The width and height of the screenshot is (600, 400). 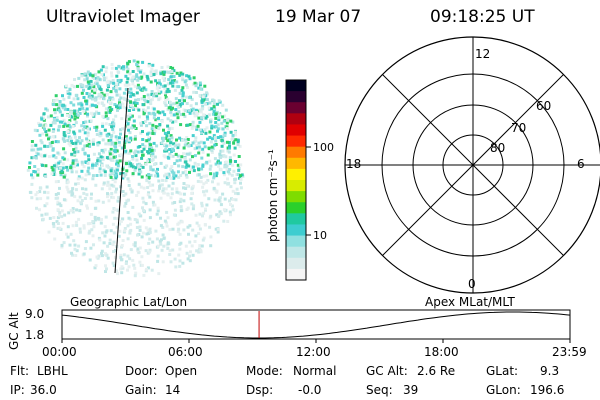 I want to click on status-gcalt-label: GC Alt:, so click(x=387, y=371).